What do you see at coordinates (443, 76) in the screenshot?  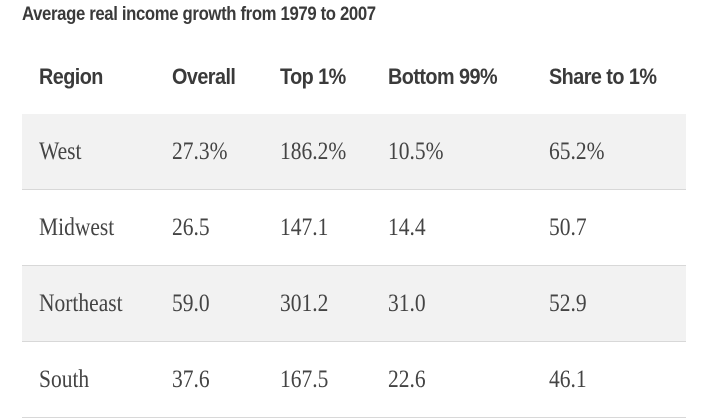 I see `column-header-bottom-99-percent: Bottom 99%` at bounding box center [443, 76].